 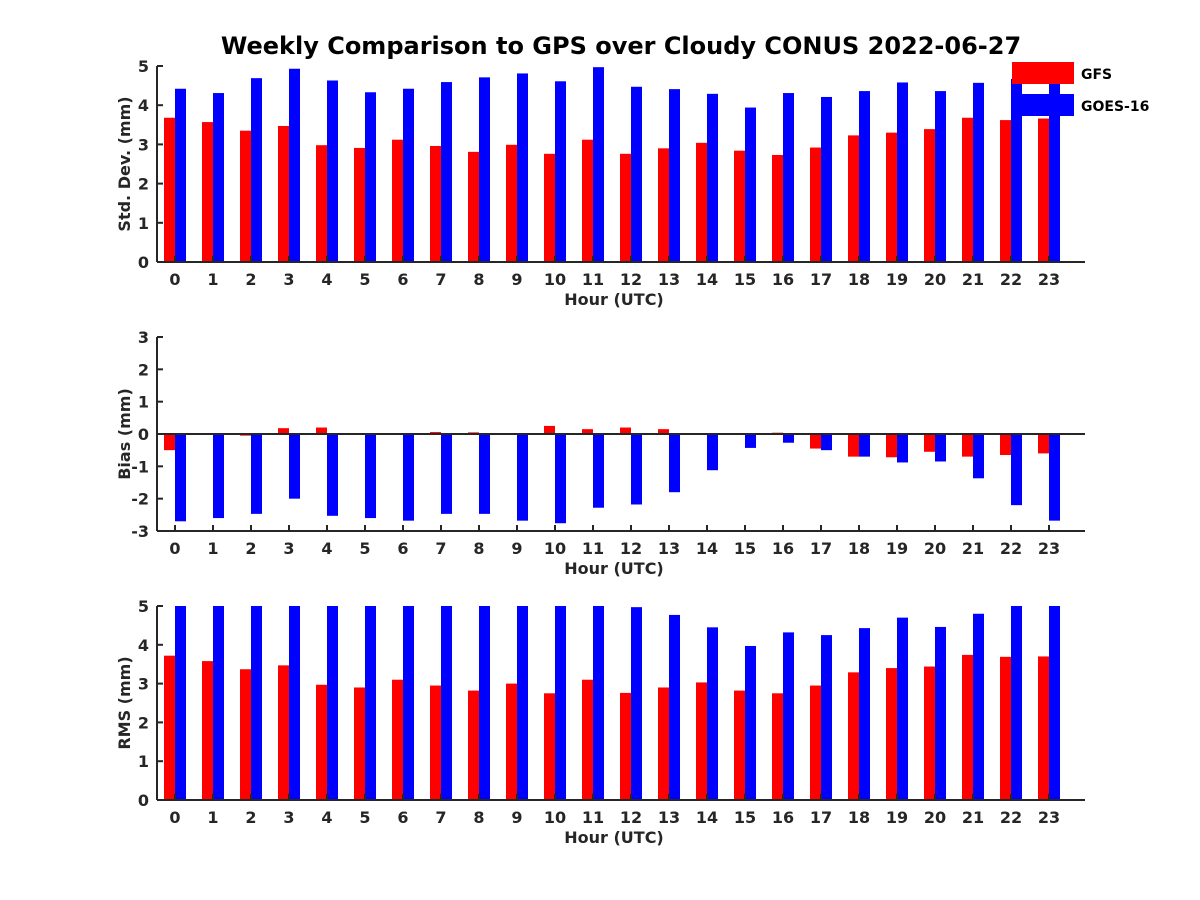 I want to click on x-tick-label: 19, so click(x=897, y=279).